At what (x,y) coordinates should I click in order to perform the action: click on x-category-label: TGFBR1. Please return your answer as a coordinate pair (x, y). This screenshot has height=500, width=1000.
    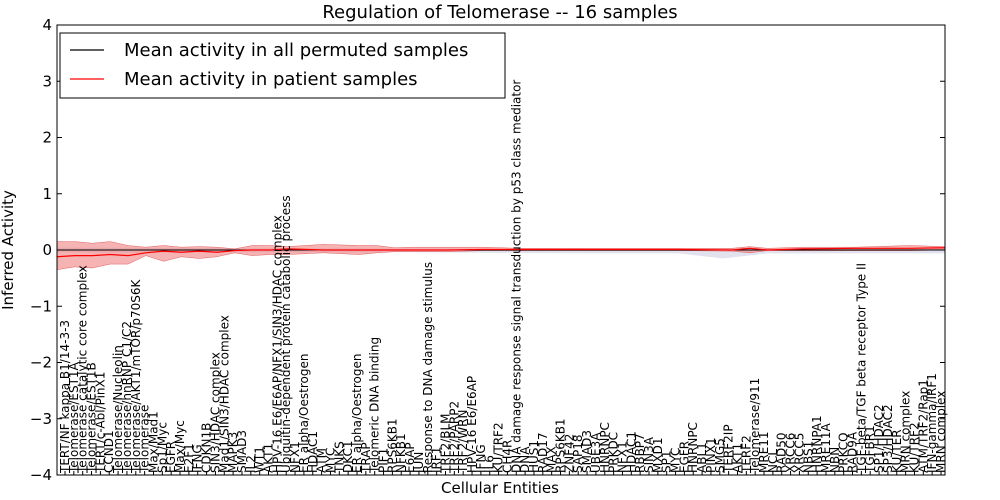
    Looking at the image, I should click on (870, 449).